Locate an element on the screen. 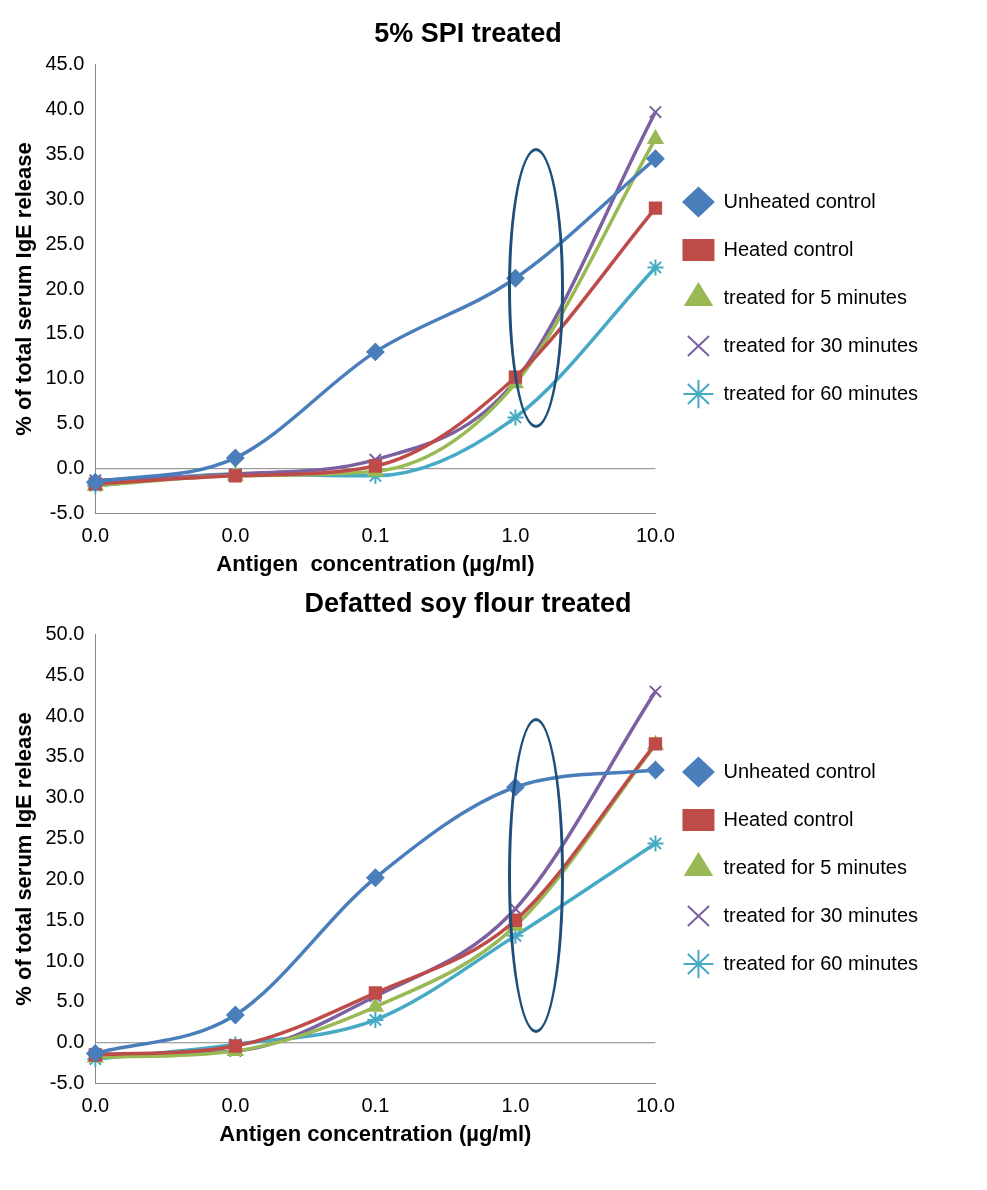  chart-title: Defatted soy flour treated is located at coordinates (468, 602).